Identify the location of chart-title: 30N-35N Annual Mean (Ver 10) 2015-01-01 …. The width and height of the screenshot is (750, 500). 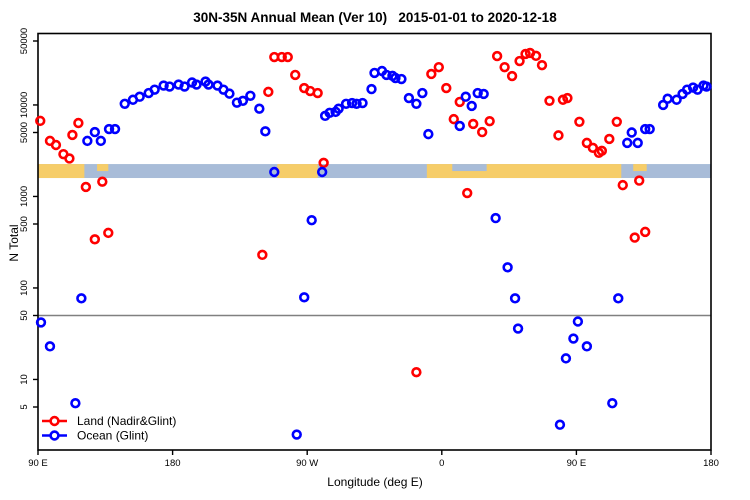
(375, 17).